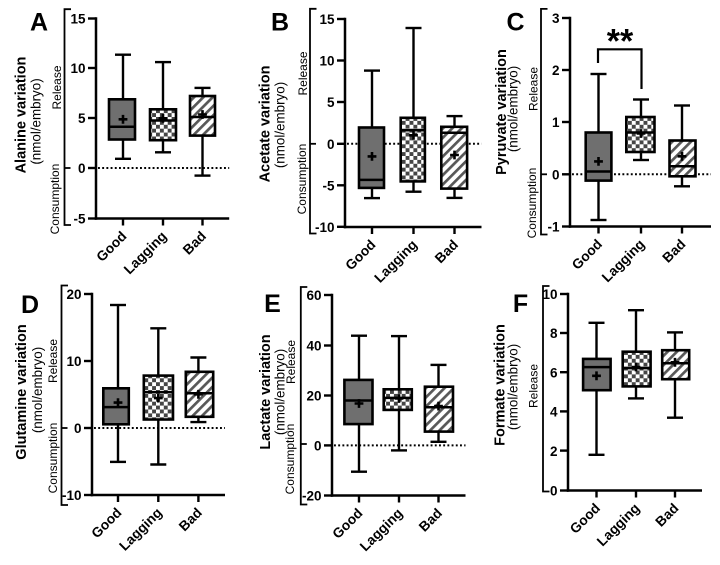 This screenshot has height=565, width=720. What do you see at coordinates (39, 22) in the screenshot?
I see `svg-text: A` at bounding box center [39, 22].